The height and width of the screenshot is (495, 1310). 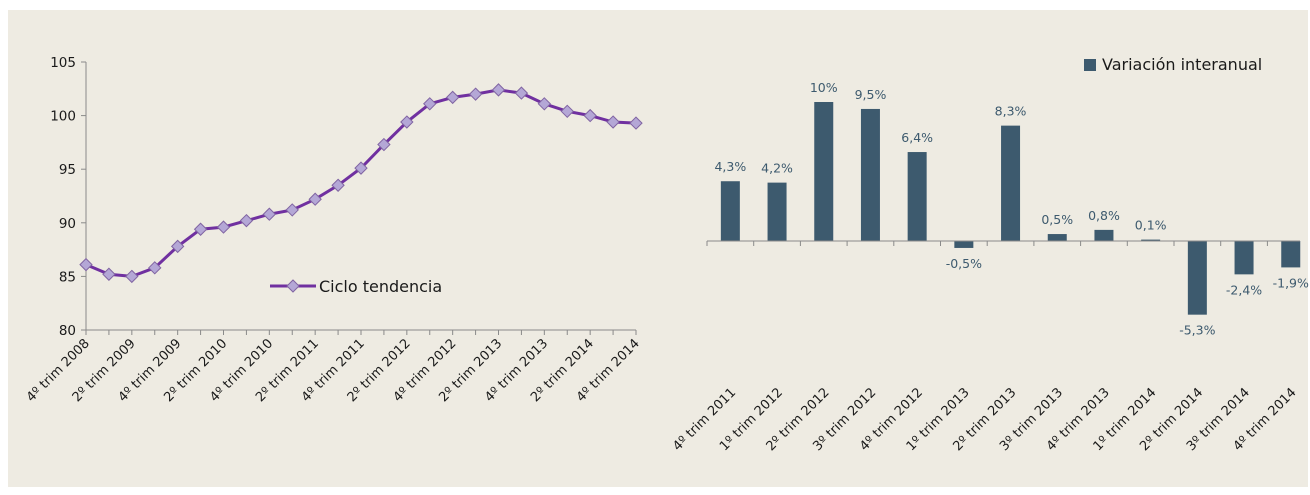 I want to click on data-label: 0,8%, so click(x=1104, y=215).